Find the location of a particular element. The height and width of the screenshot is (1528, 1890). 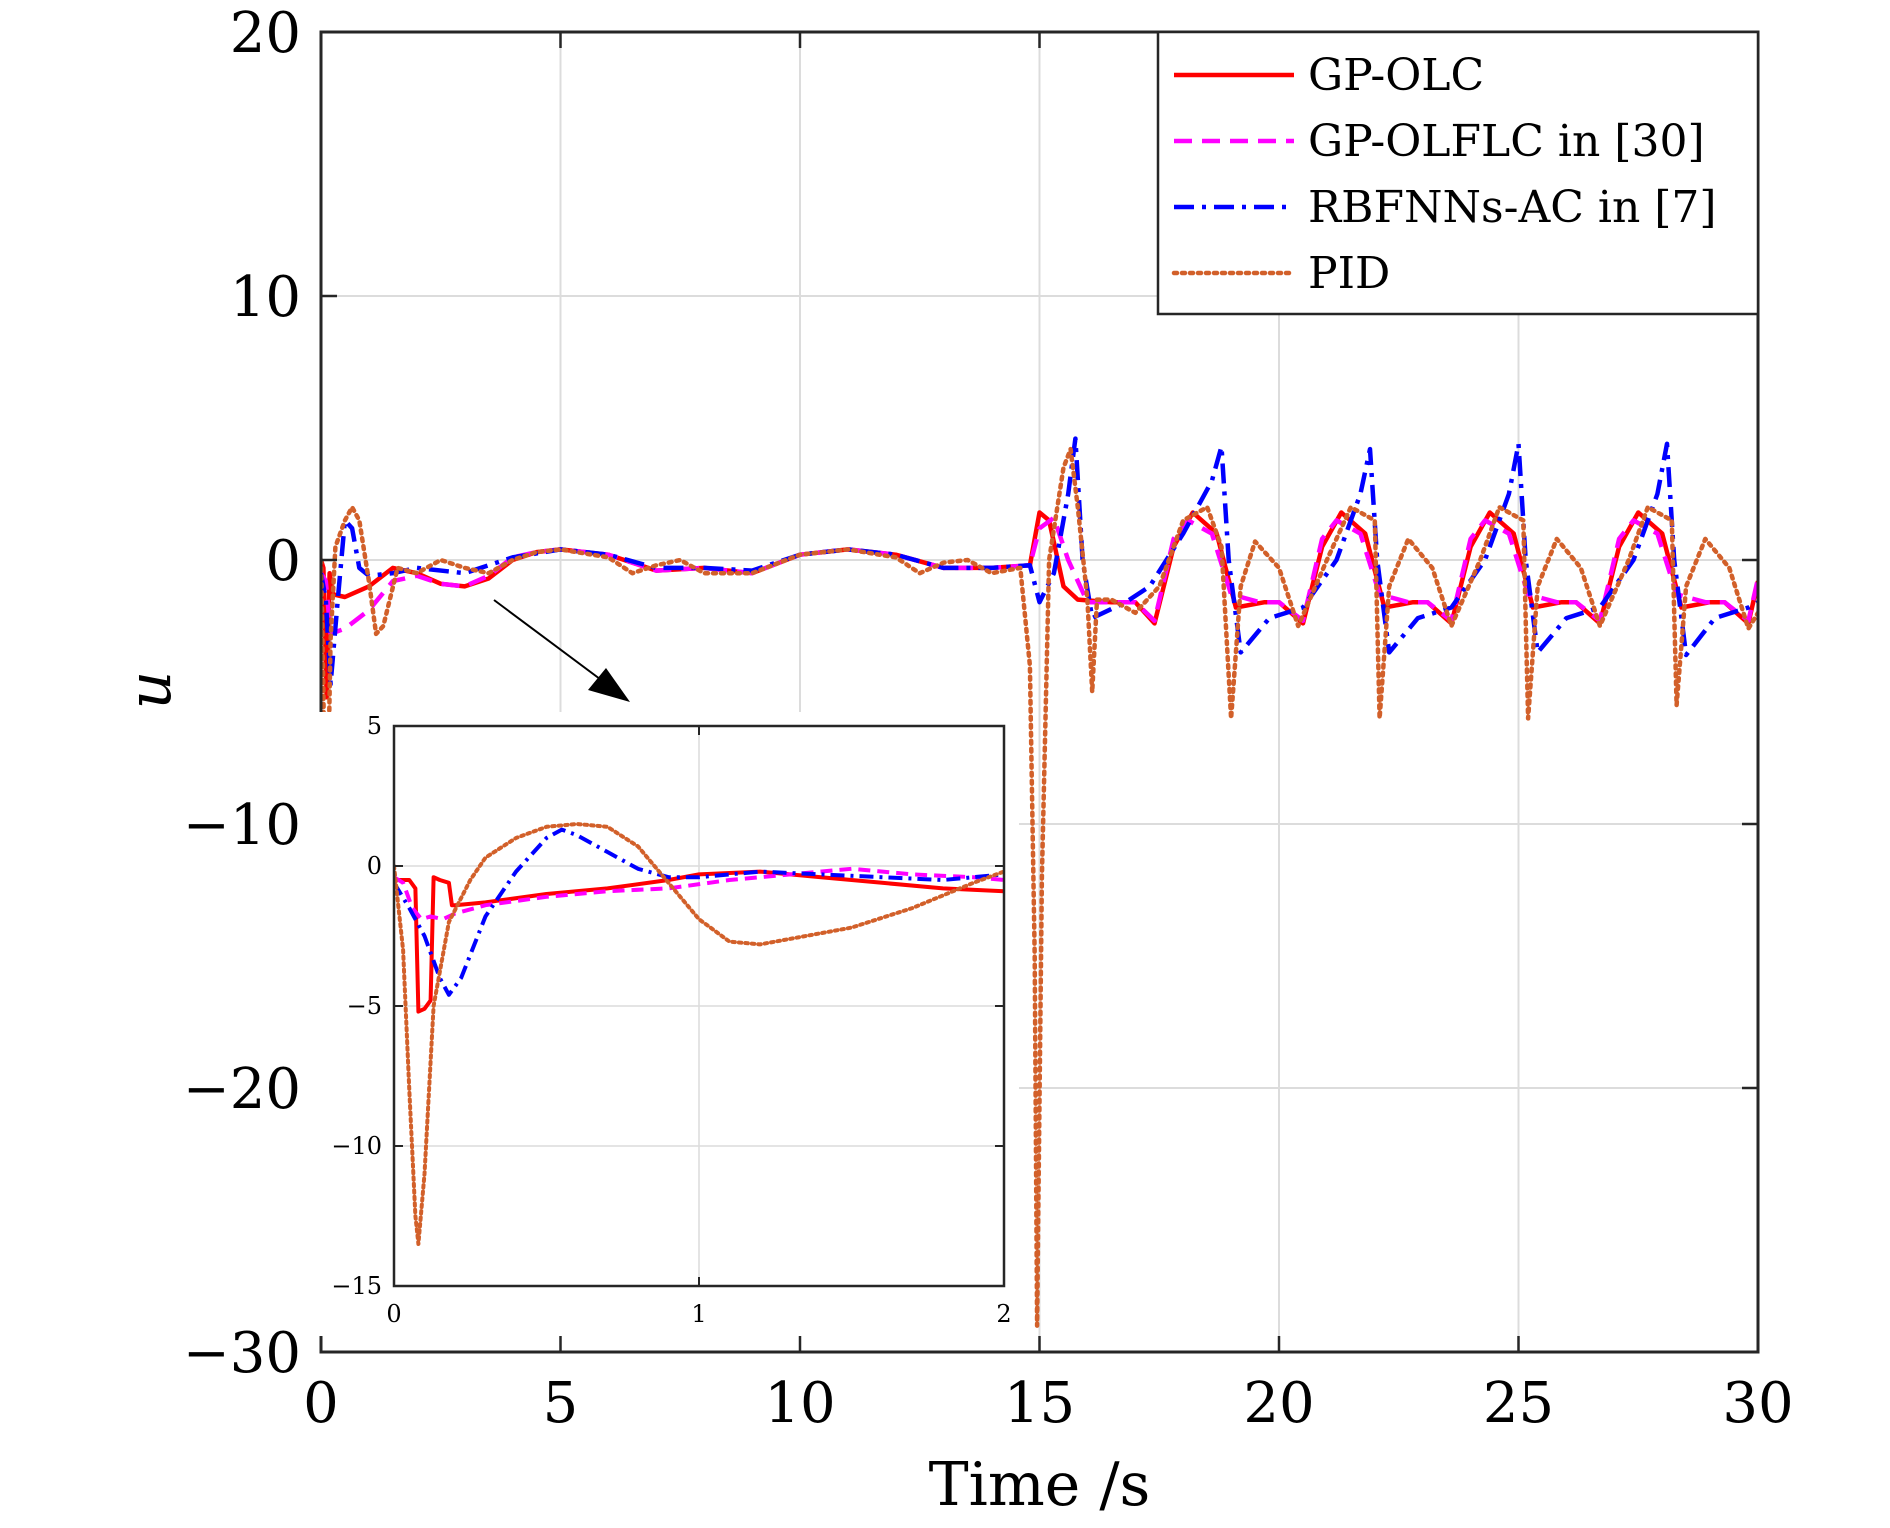

legend-item-gp-olc: GP-OLC is located at coordinates (1329, 75).